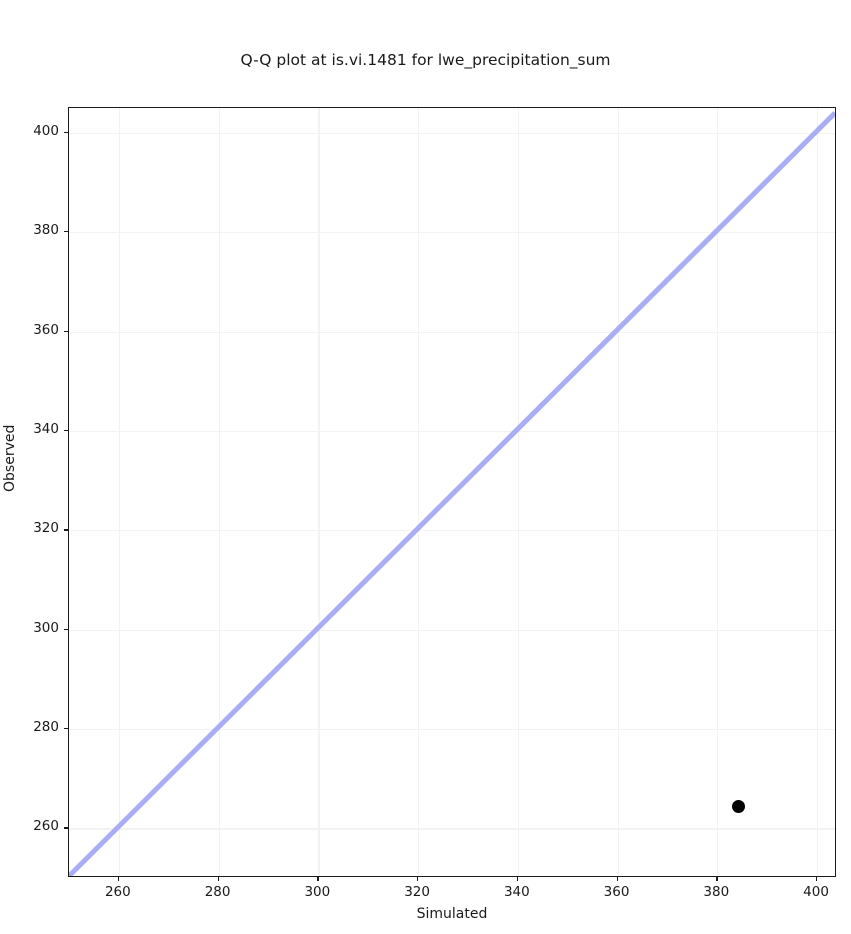 This screenshot has height=934, width=851. Describe the element at coordinates (46, 329) in the screenshot. I see `y-tick-label: 360` at that location.